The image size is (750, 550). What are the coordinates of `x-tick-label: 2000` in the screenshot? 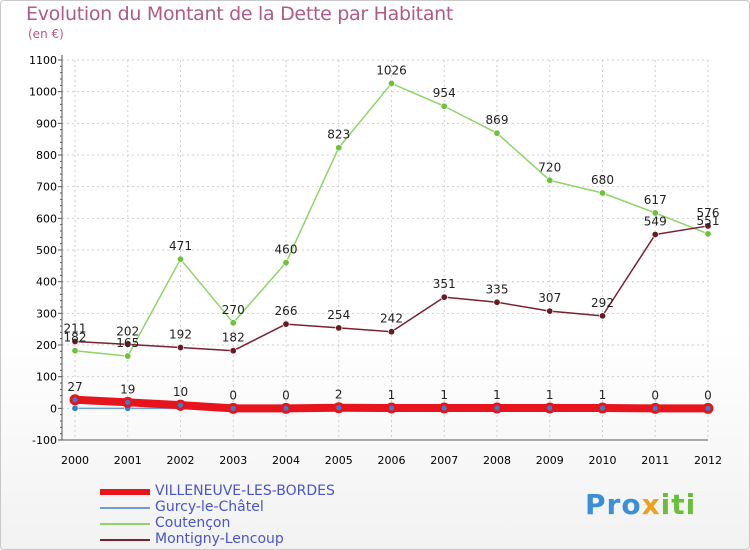 It's located at (75, 460).